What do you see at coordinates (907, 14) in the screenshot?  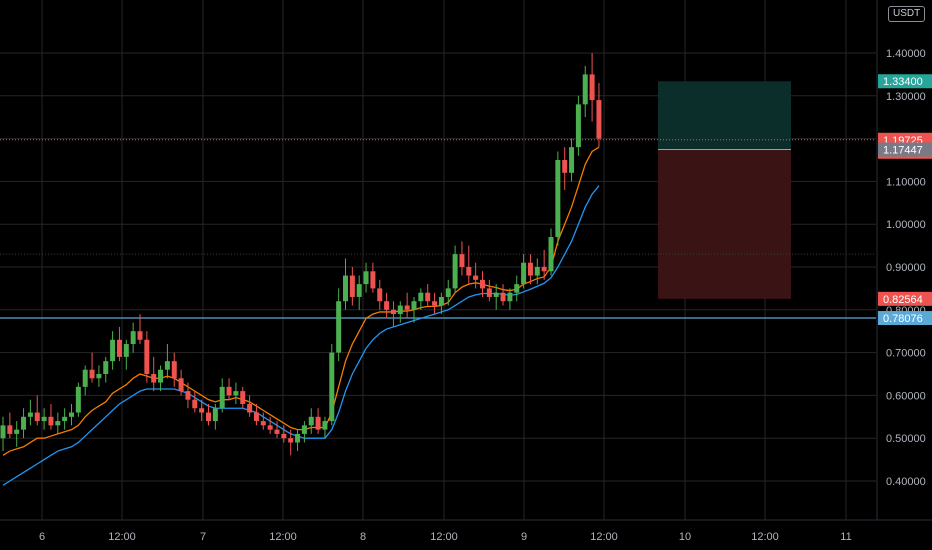 I see `currency-badge: USDT` at bounding box center [907, 14].